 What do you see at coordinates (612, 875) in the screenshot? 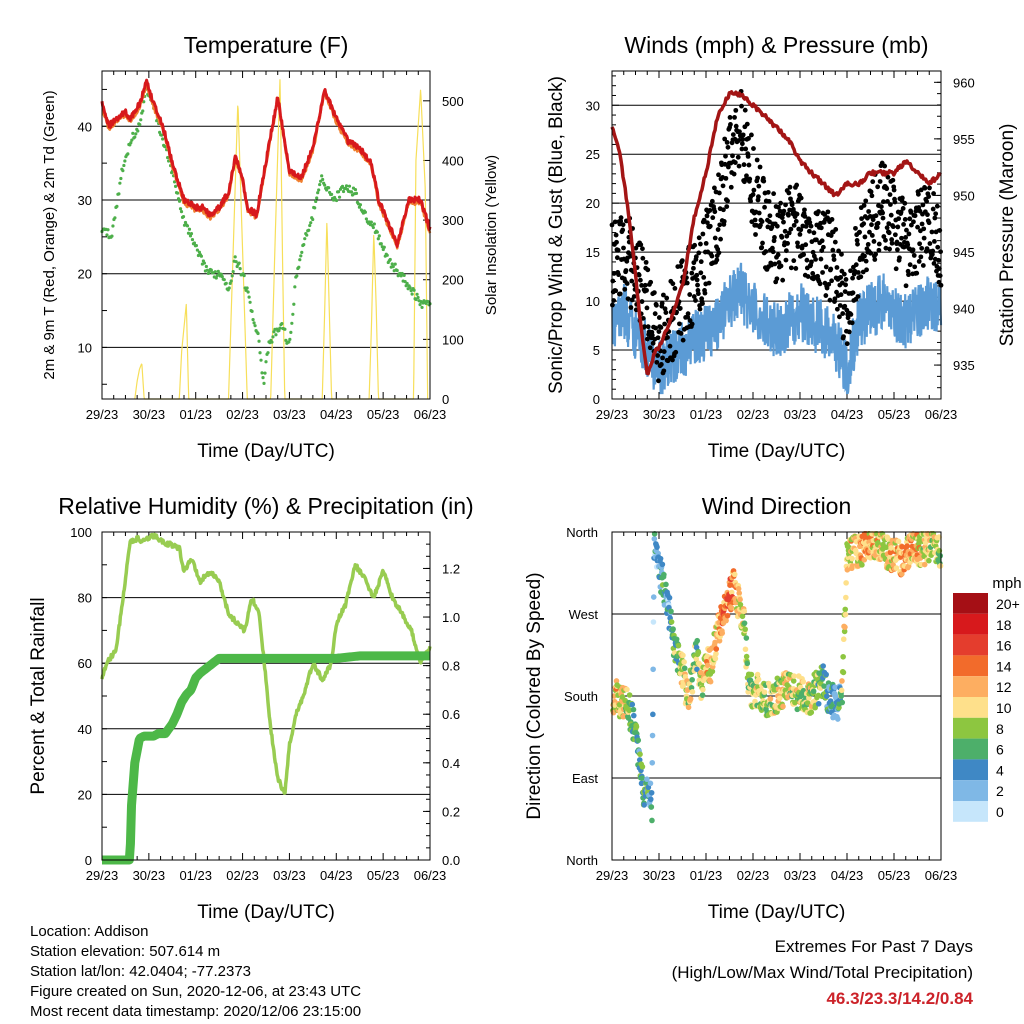
I see `x-tick-label: 29/23` at bounding box center [612, 875].